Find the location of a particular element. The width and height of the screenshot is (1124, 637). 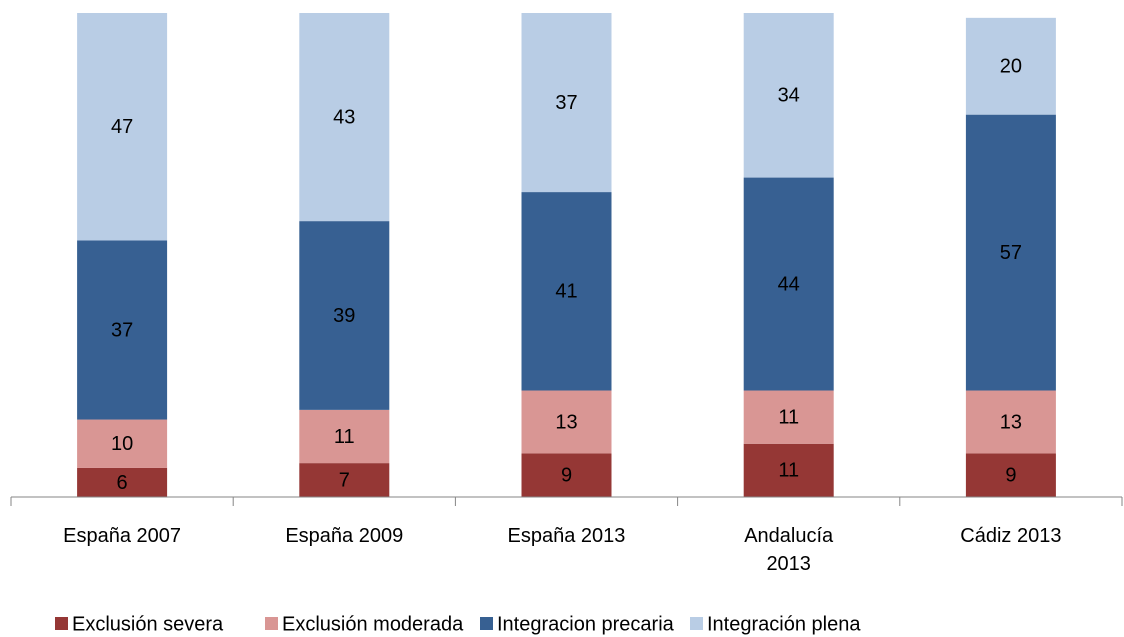

x-tick-label: Cádiz 2013 is located at coordinates (1011, 536).